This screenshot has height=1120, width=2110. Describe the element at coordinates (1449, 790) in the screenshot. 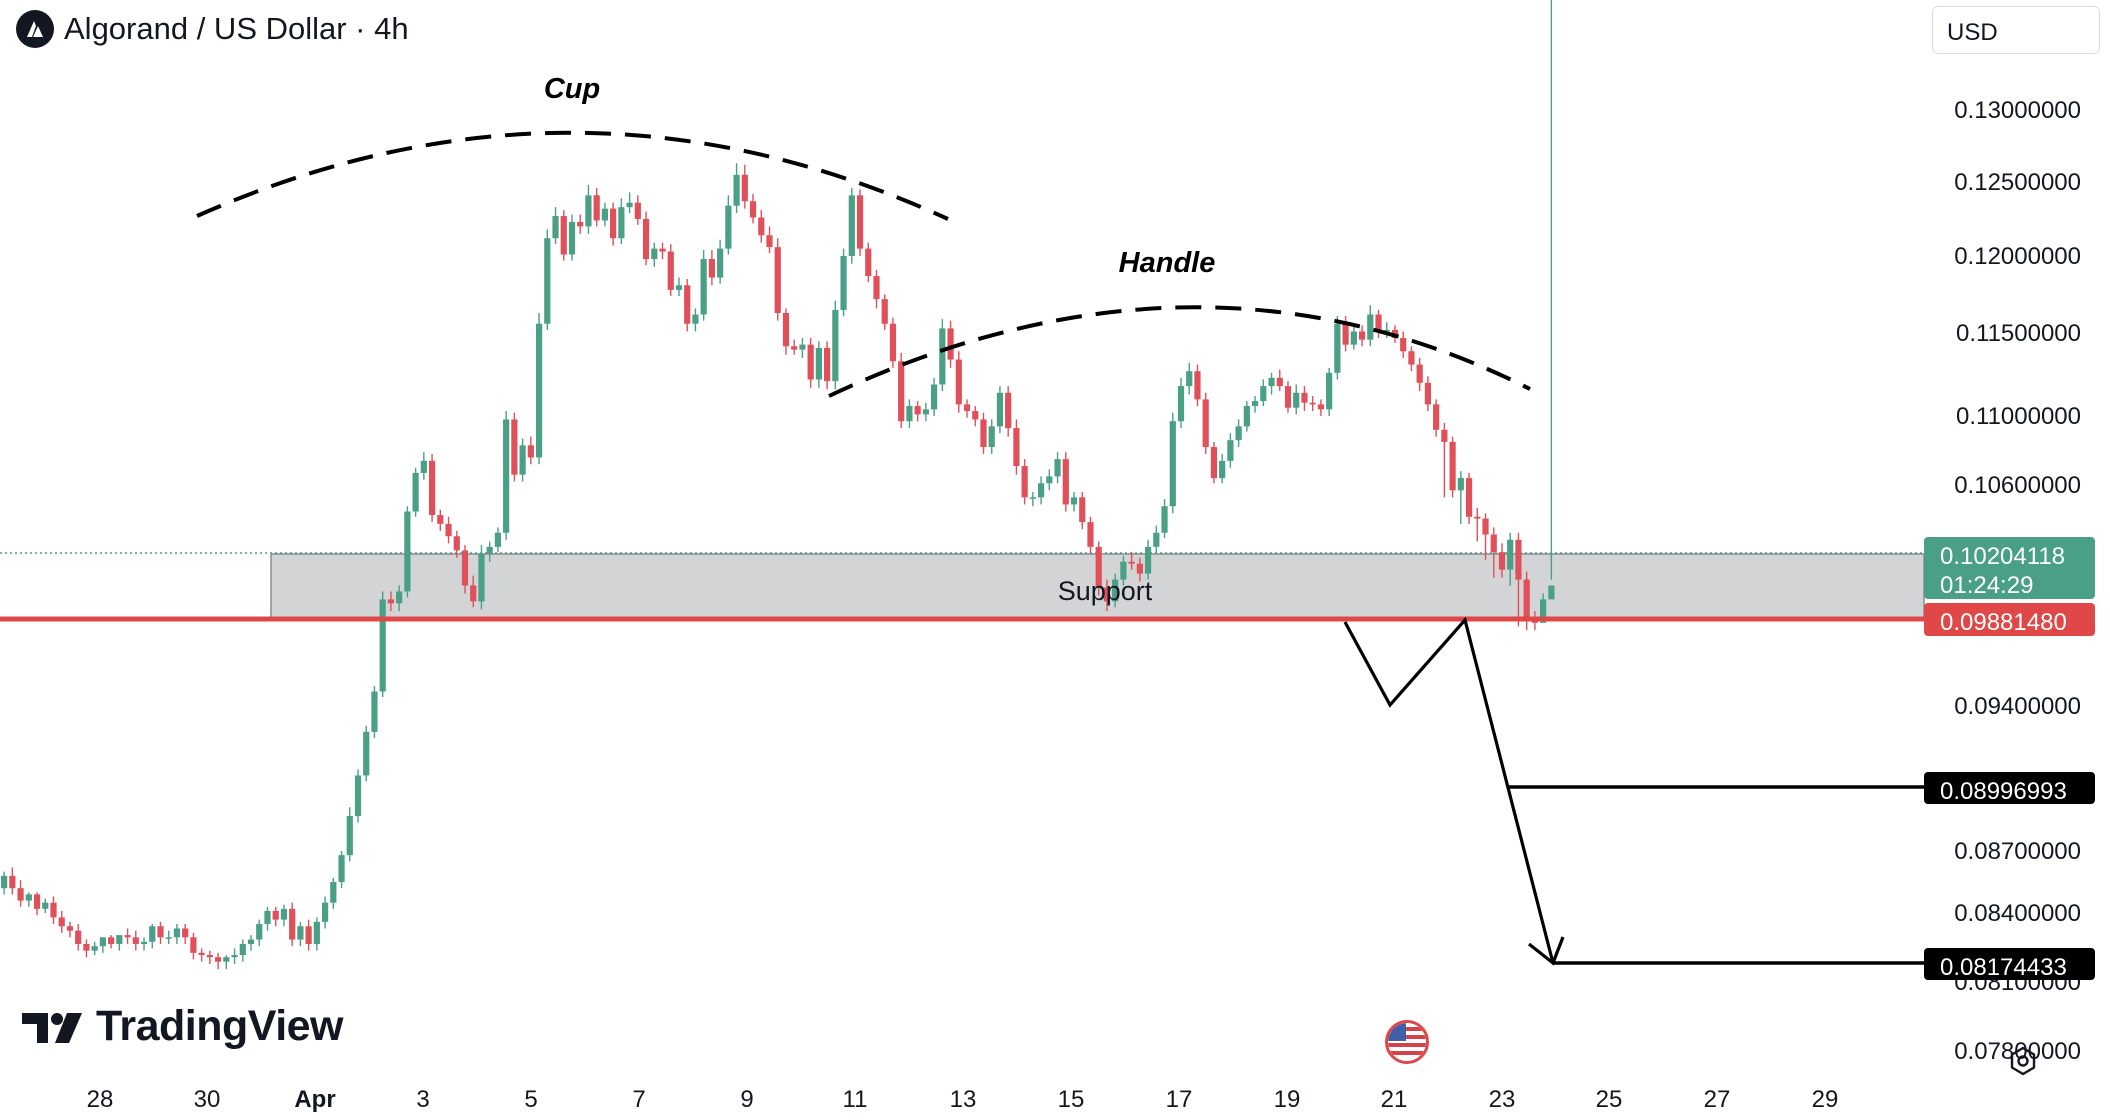

I see `projection-path` at that location.